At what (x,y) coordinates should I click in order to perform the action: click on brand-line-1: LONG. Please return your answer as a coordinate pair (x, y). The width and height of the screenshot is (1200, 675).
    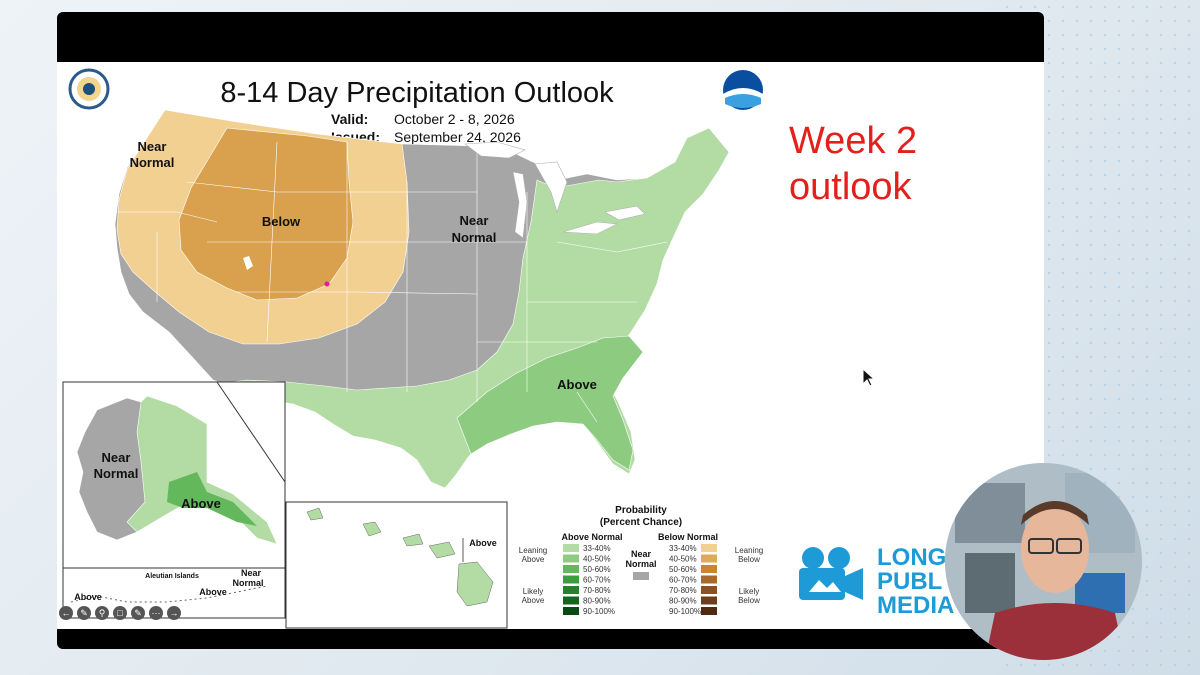
    Looking at the image, I should click on (912, 557).